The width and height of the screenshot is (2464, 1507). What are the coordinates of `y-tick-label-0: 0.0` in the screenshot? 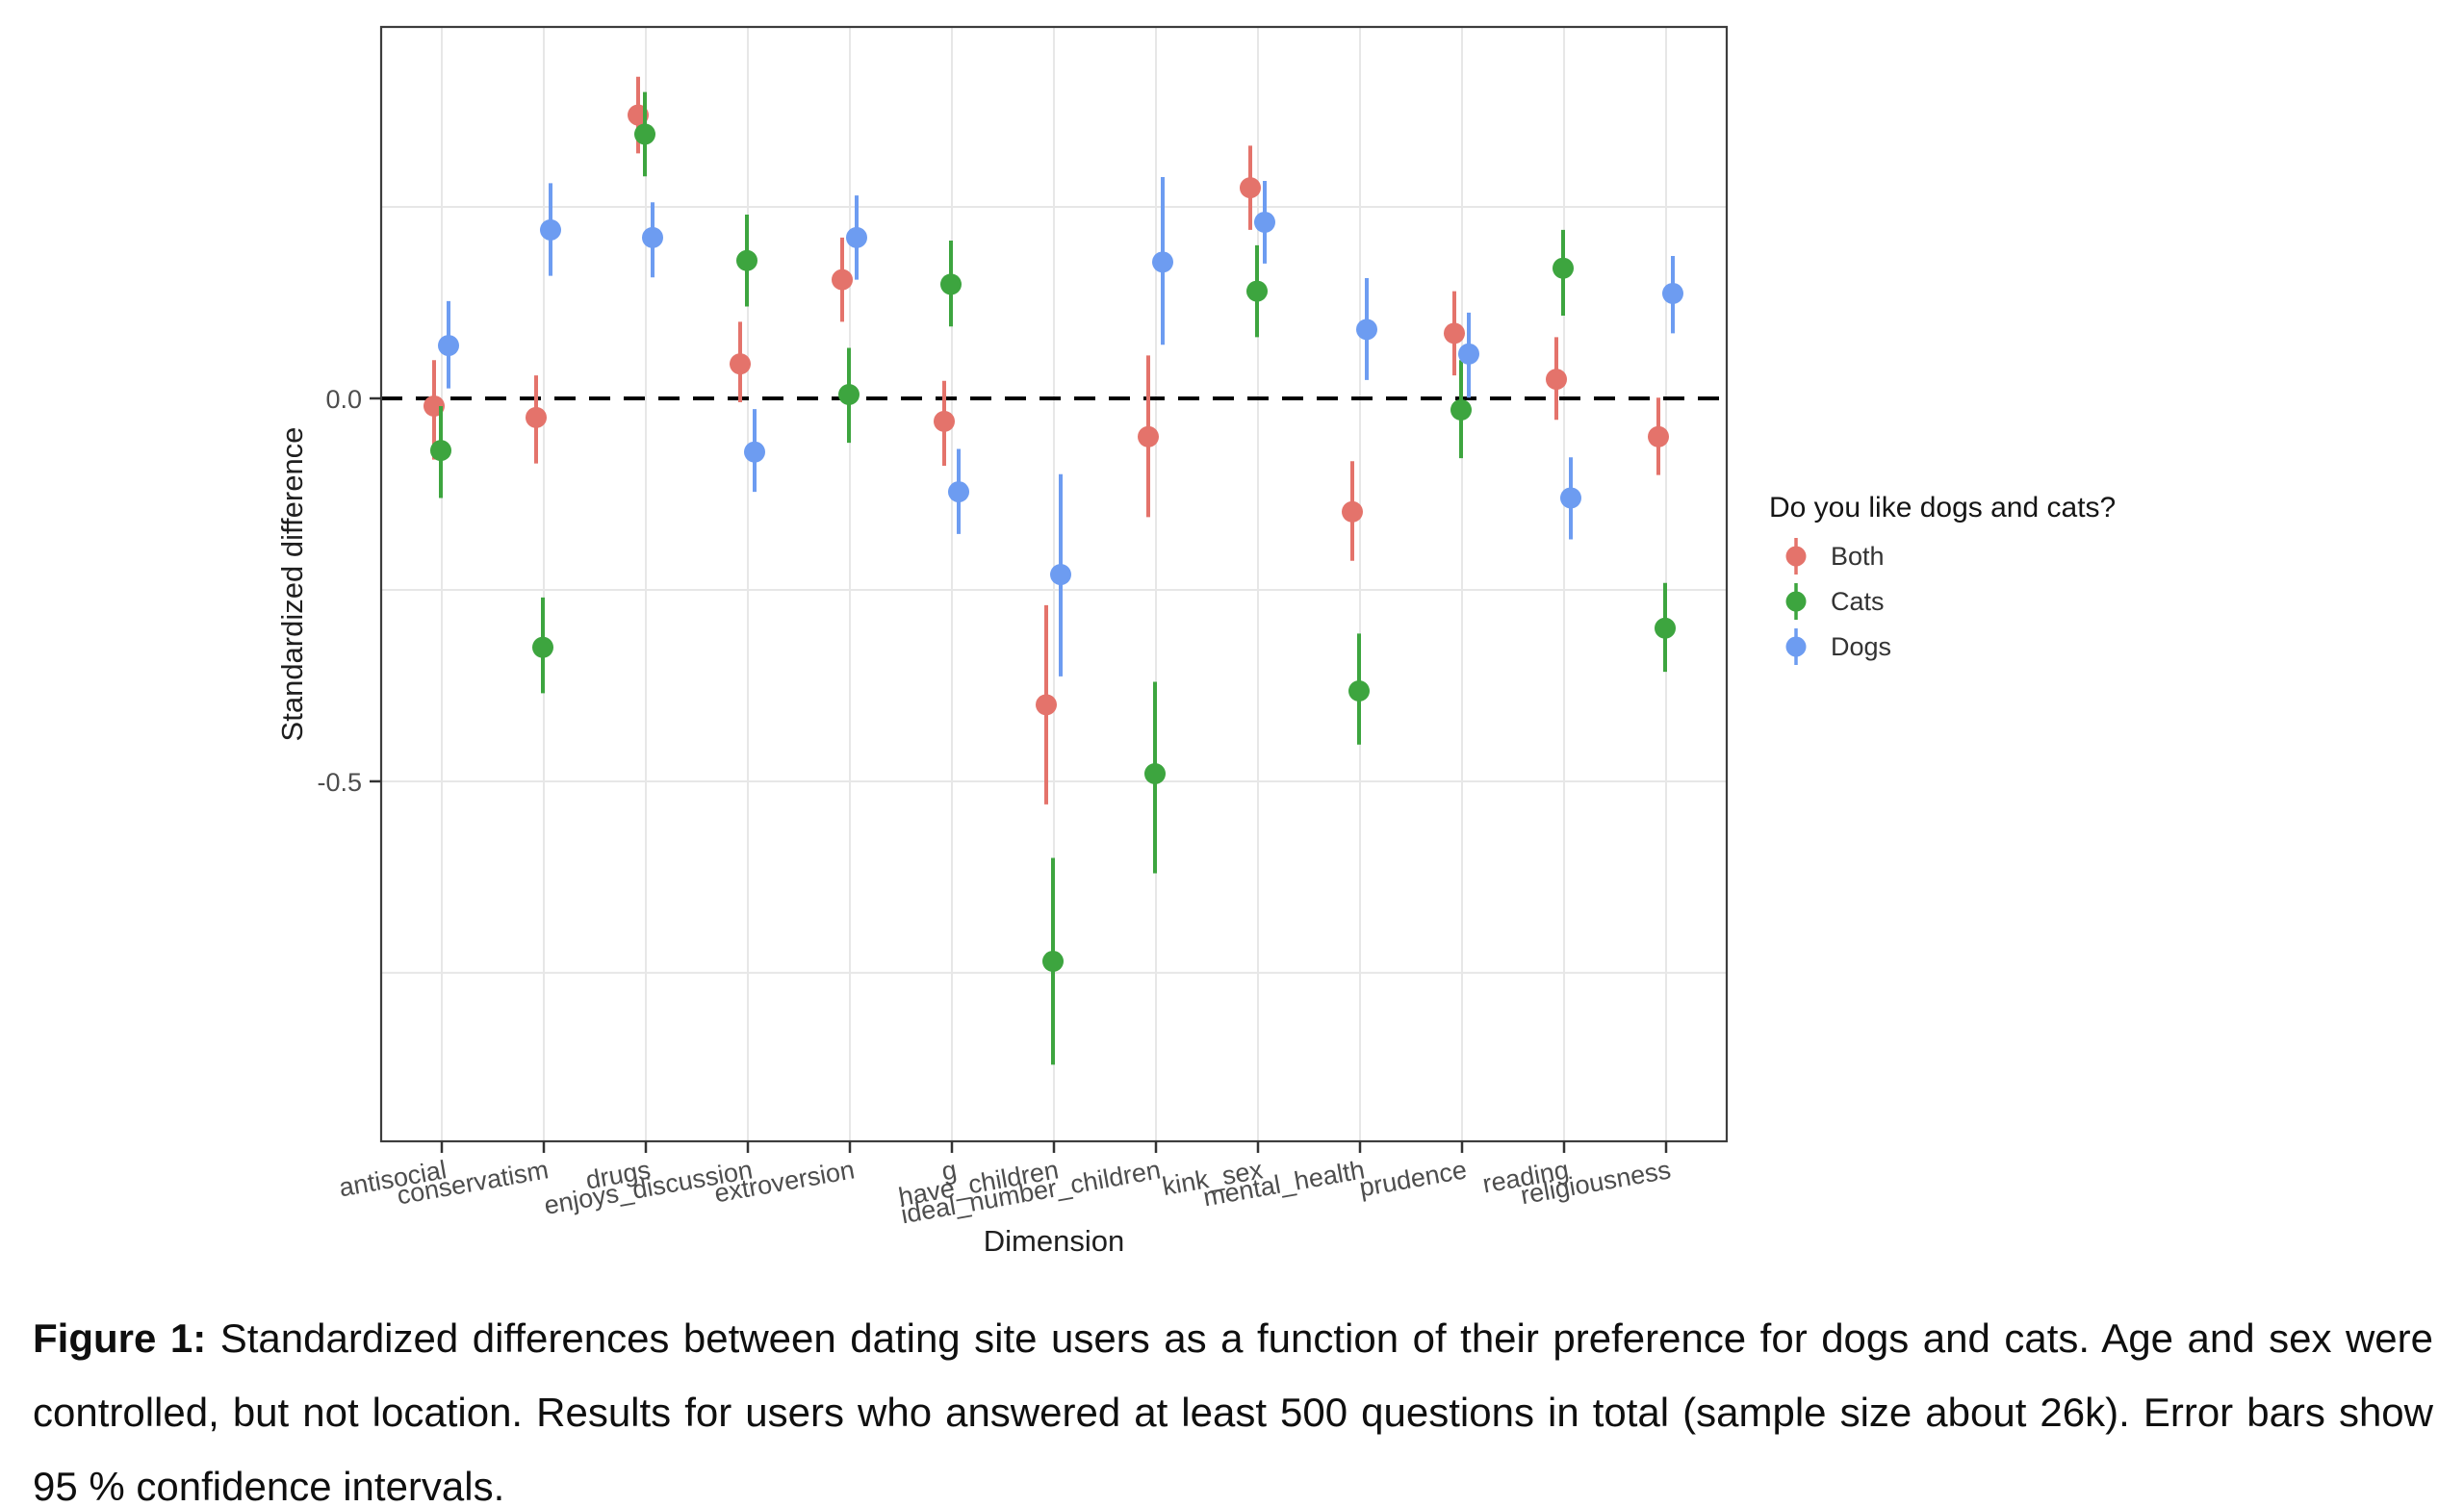 It's located at (343, 399).